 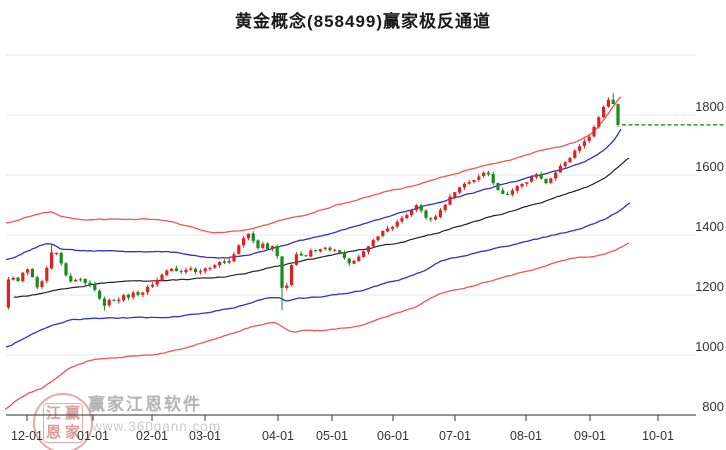 I want to click on x-axis-tick-label: 12-01, so click(x=27, y=436).